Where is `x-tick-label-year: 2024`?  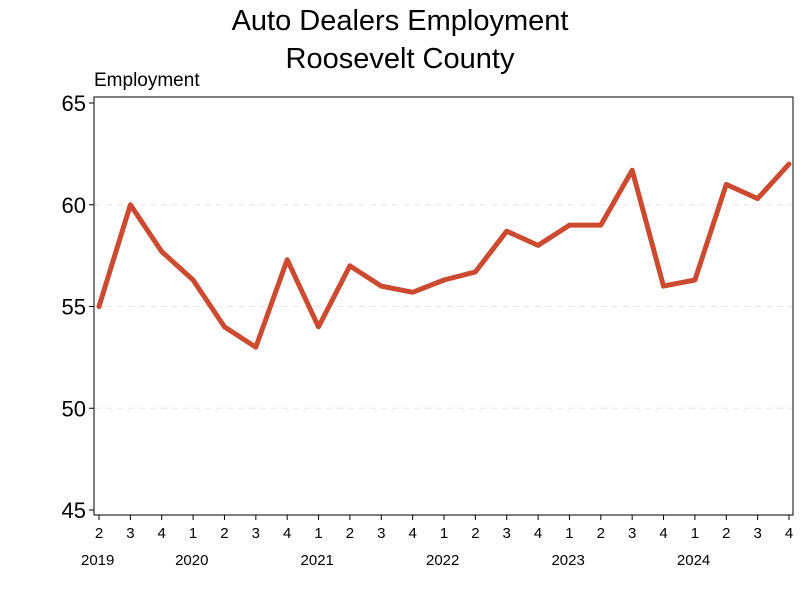
x-tick-label-year: 2024 is located at coordinates (693, 560).